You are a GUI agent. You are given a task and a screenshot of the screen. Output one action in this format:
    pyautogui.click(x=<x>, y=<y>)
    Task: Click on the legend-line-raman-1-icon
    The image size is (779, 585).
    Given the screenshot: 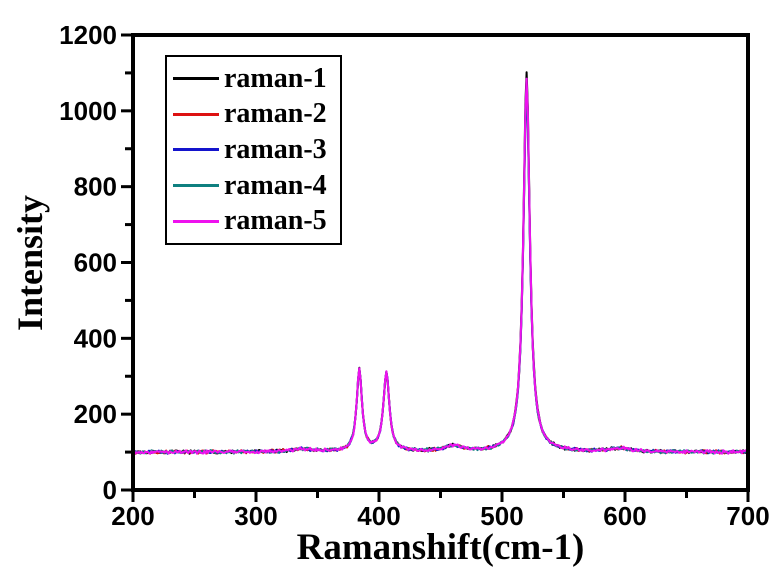 What is the action you would take?
    pyautogui.click(x=196, y=79)
    